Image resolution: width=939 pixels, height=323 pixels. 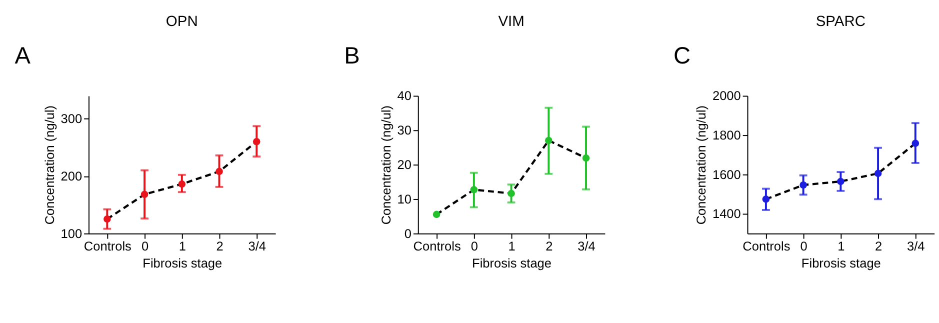 What do you see at coordinates (726, 214) in the screenshot?
I see `y-tick-label: 1400` at bounding box center [726, 214].